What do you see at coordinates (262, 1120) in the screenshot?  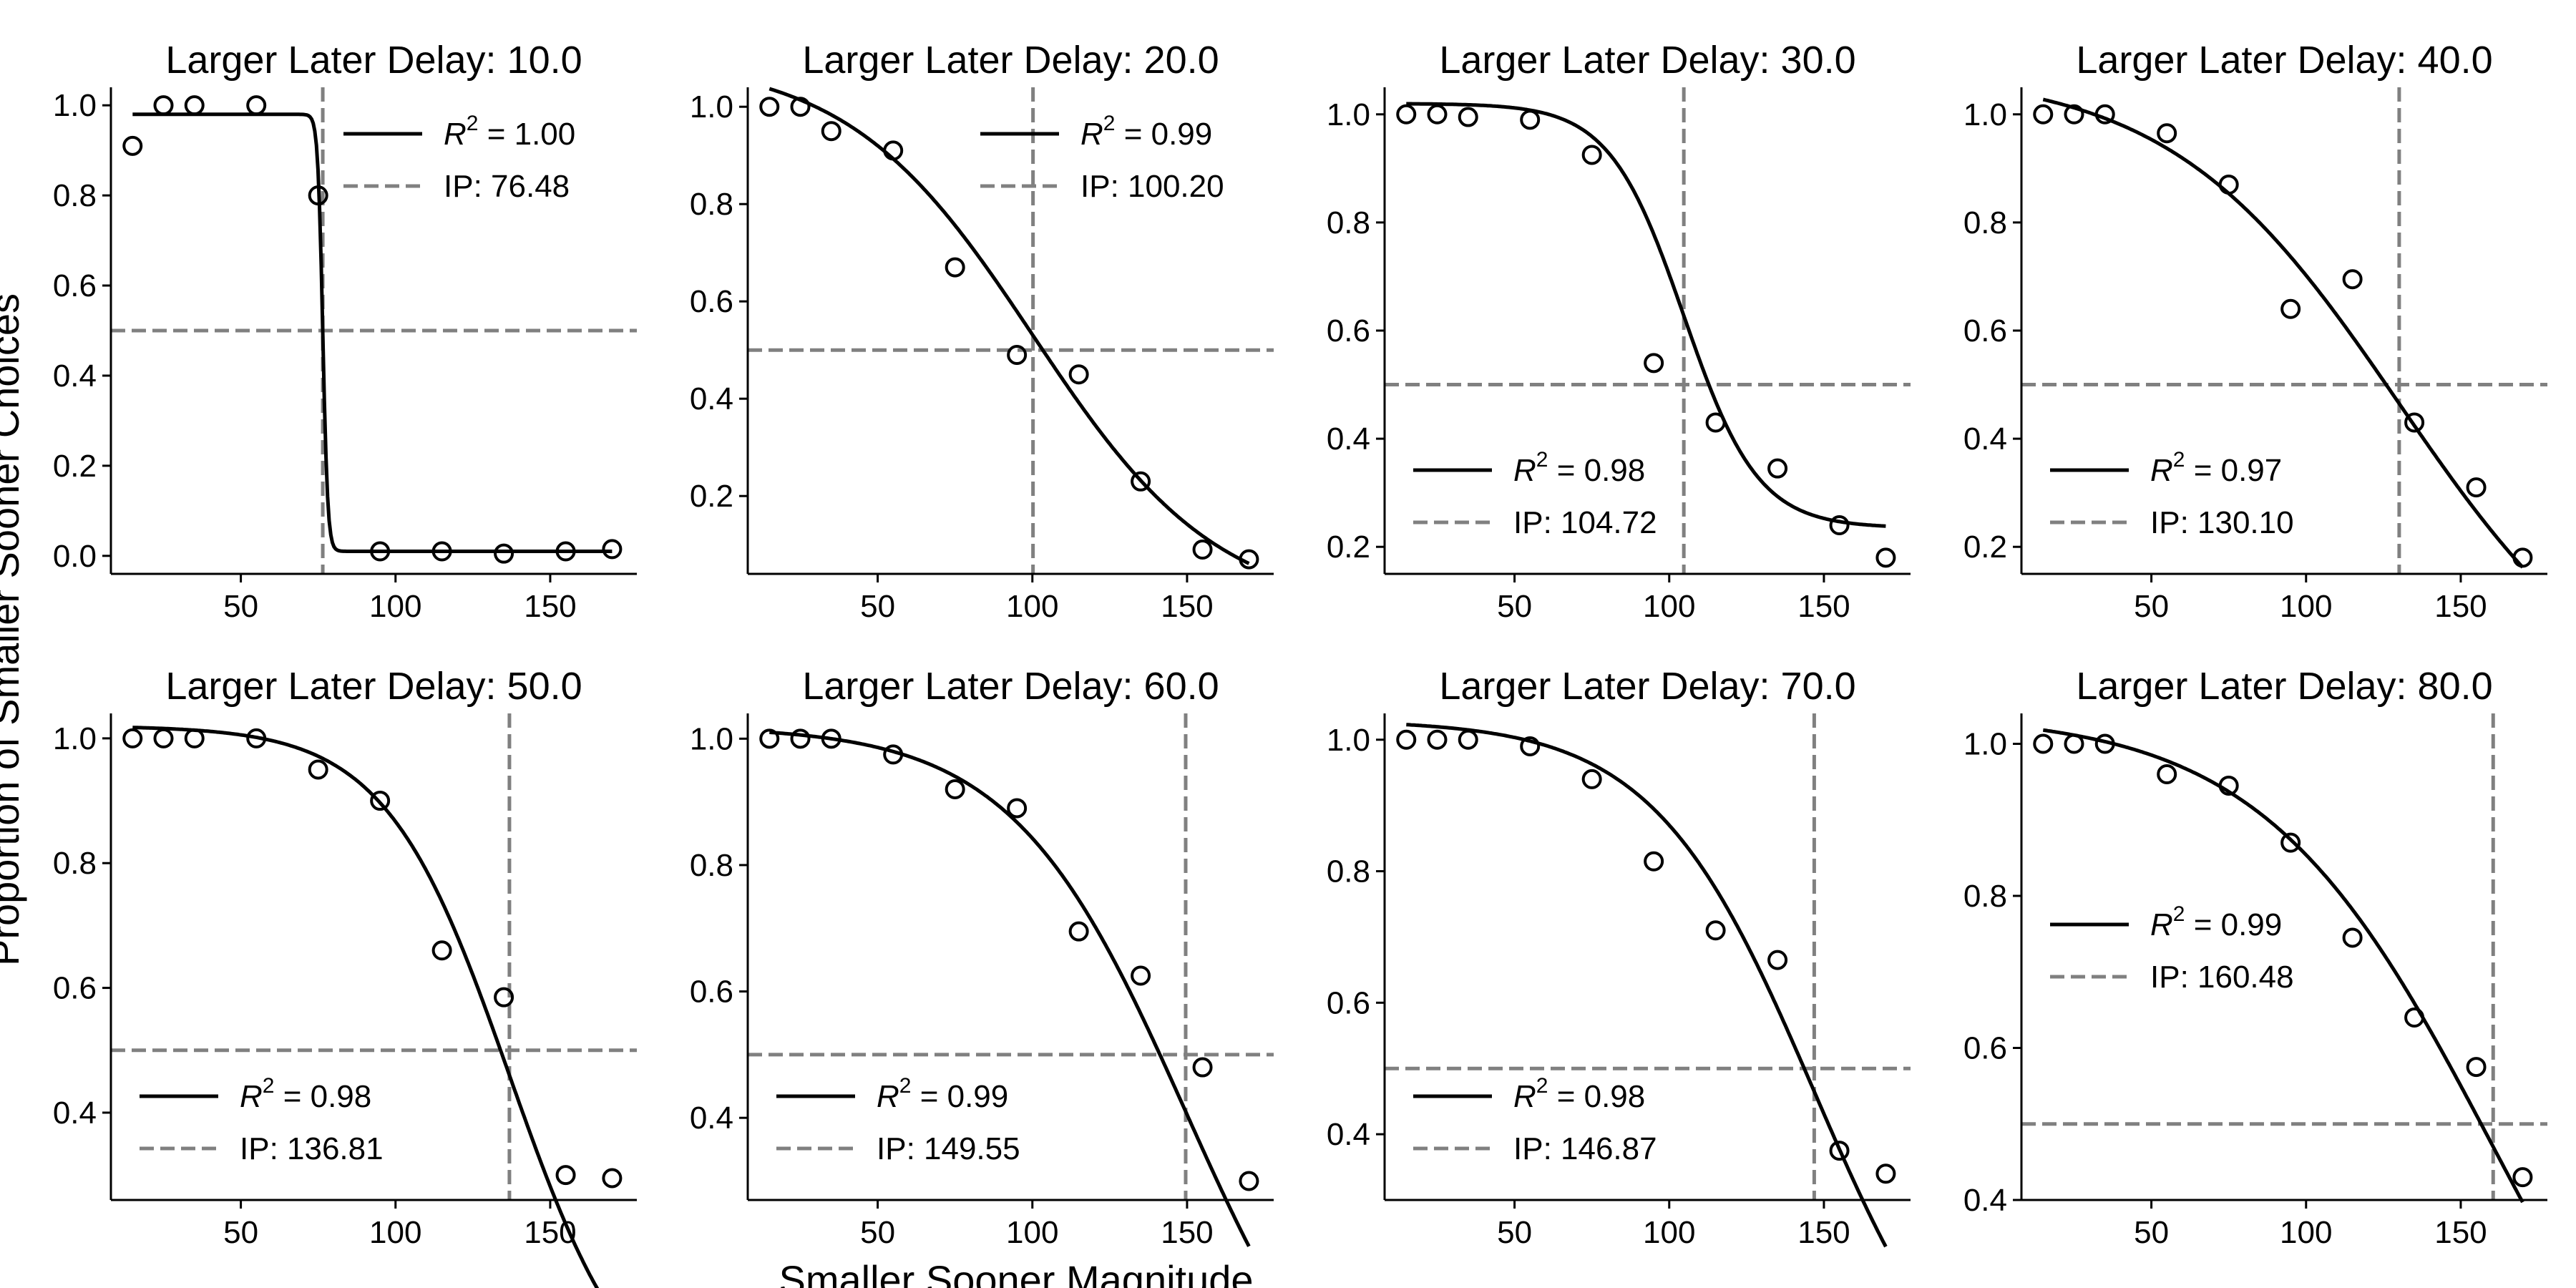 I see `legend: R2 = 0.98 IP: 136.81` at bounding box center [262, 1120].